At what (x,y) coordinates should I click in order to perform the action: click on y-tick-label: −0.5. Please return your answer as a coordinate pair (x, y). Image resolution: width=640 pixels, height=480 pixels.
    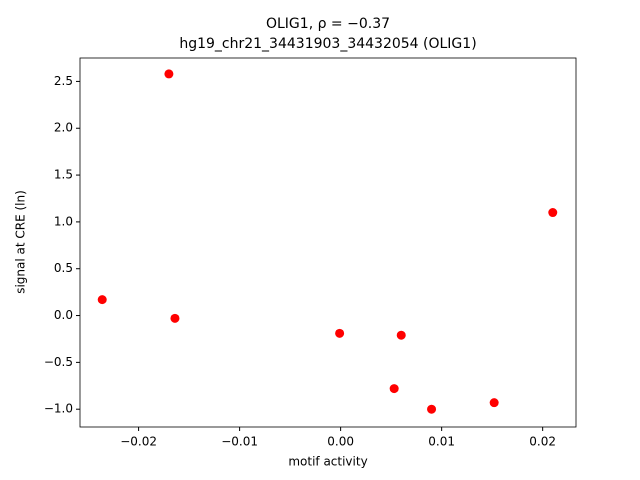
    Looking at the image, I should click on (58, 362).